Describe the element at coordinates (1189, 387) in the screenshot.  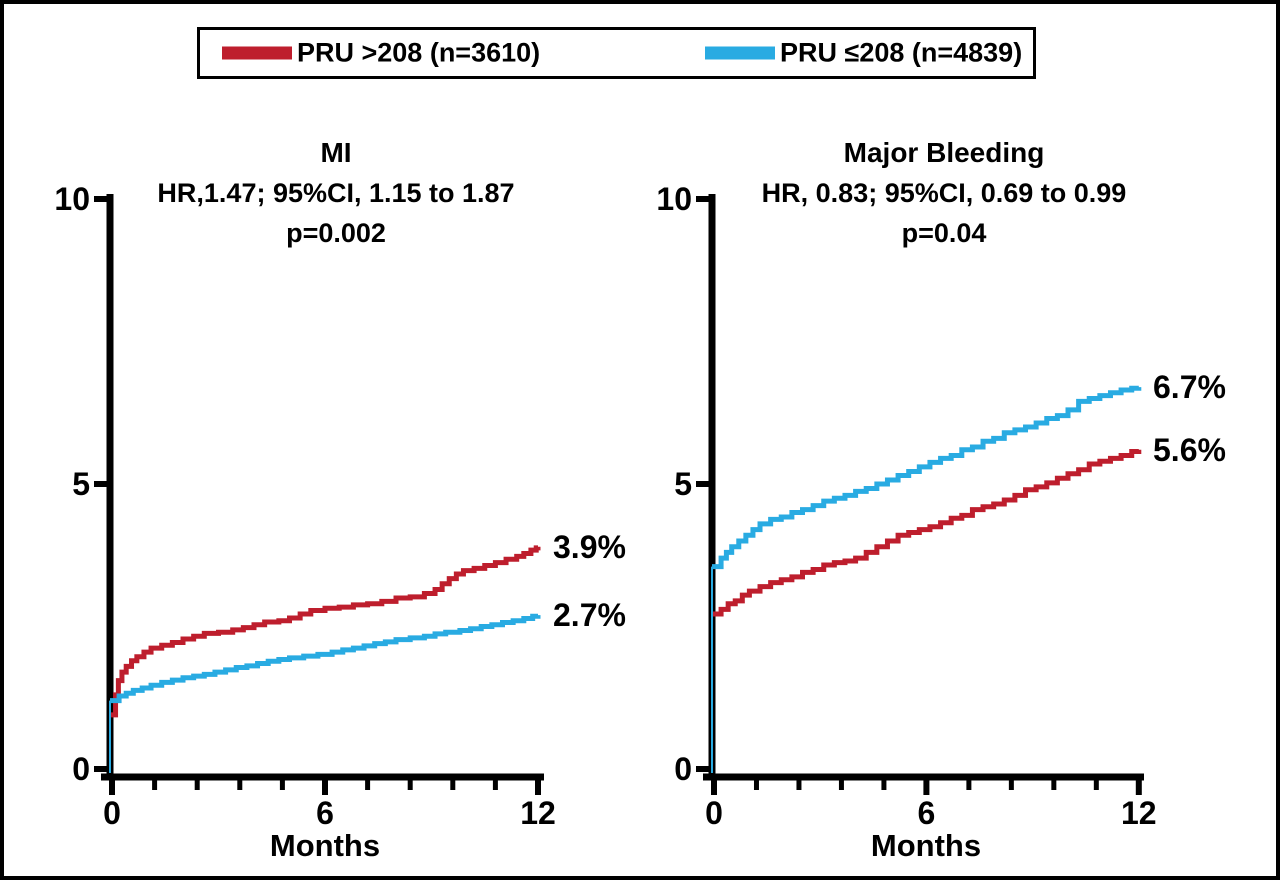
I see `curve-end-label: 6.7%` at that location.